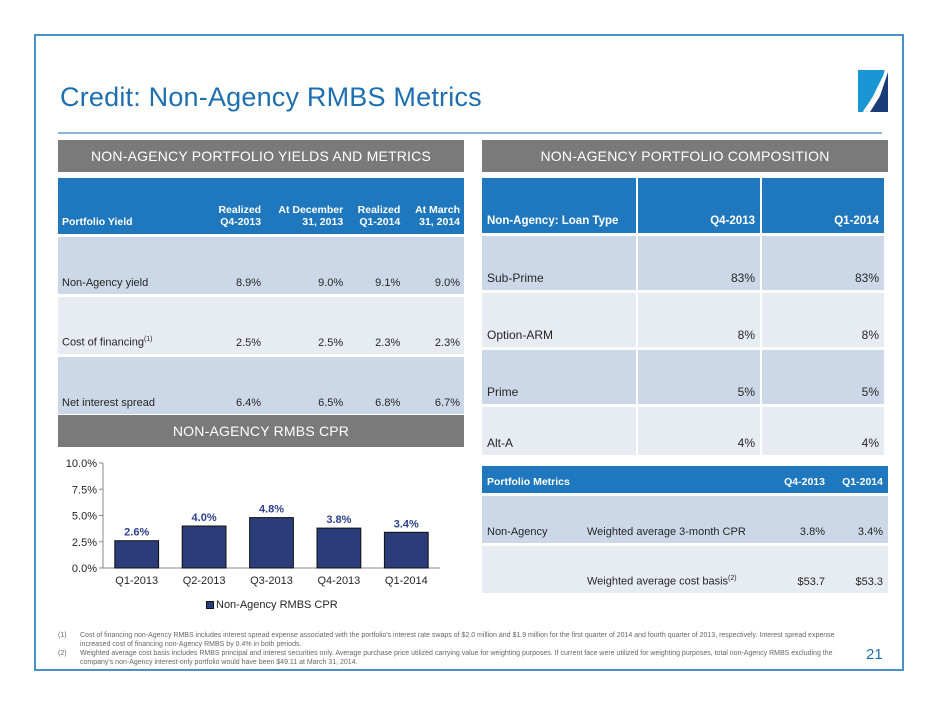 The image size is (940, 705). I want to click on cpr-section-heading: NON-AGENCY RMBS CPR, so click(261, 431).